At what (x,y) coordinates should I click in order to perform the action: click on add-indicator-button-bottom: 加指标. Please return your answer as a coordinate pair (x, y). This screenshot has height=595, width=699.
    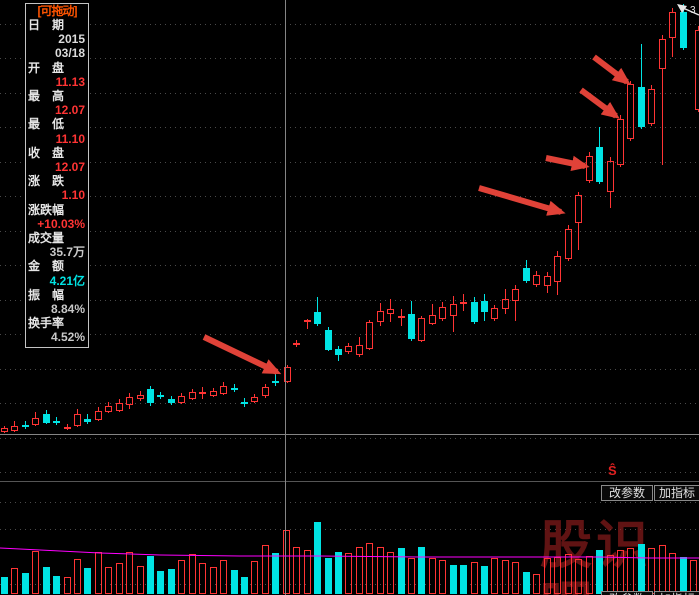
    Looking at the image, I should click on (676, 593).